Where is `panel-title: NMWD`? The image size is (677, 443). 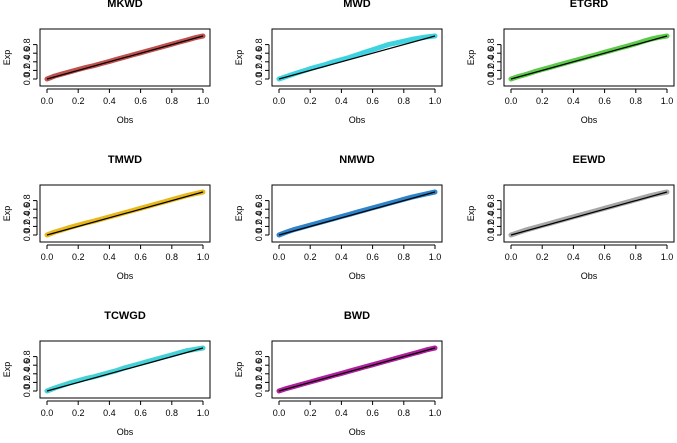 panel-title: NMWD is located at coordinates (356, 160).